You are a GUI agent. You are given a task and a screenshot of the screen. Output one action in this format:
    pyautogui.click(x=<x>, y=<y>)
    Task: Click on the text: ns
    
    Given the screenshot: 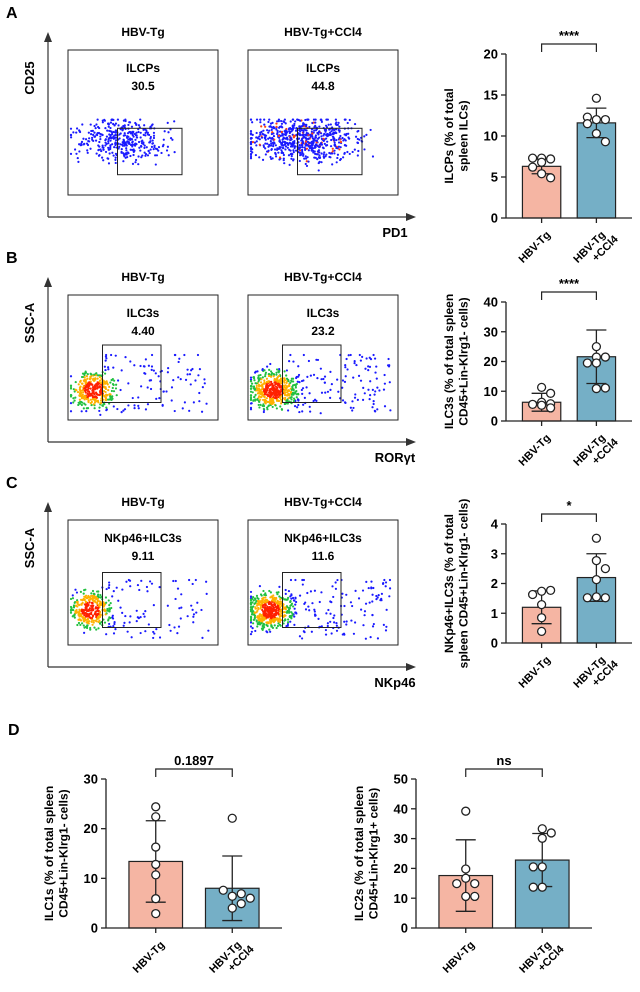 What is the action you would take?
    pyautogui.click(x=504, y=760)
    